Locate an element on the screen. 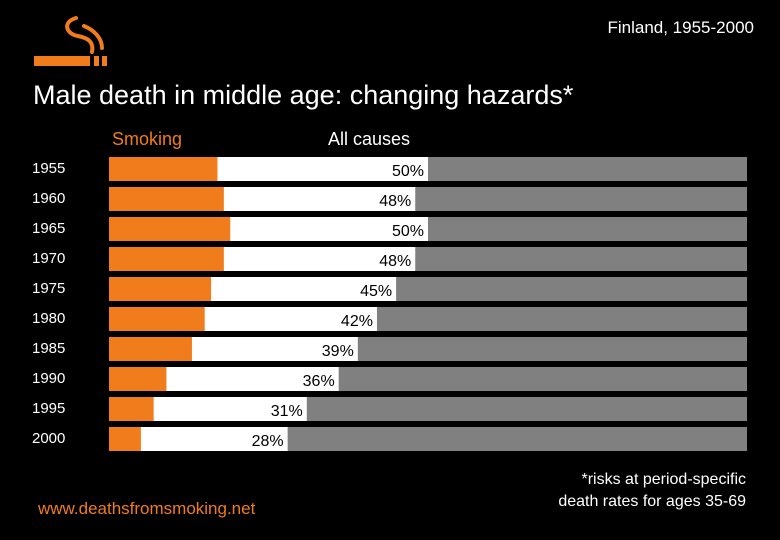 The width and height of the screenshot is (780, 540). all-causes-value-label: 28% is located at coordinates (268, 441).